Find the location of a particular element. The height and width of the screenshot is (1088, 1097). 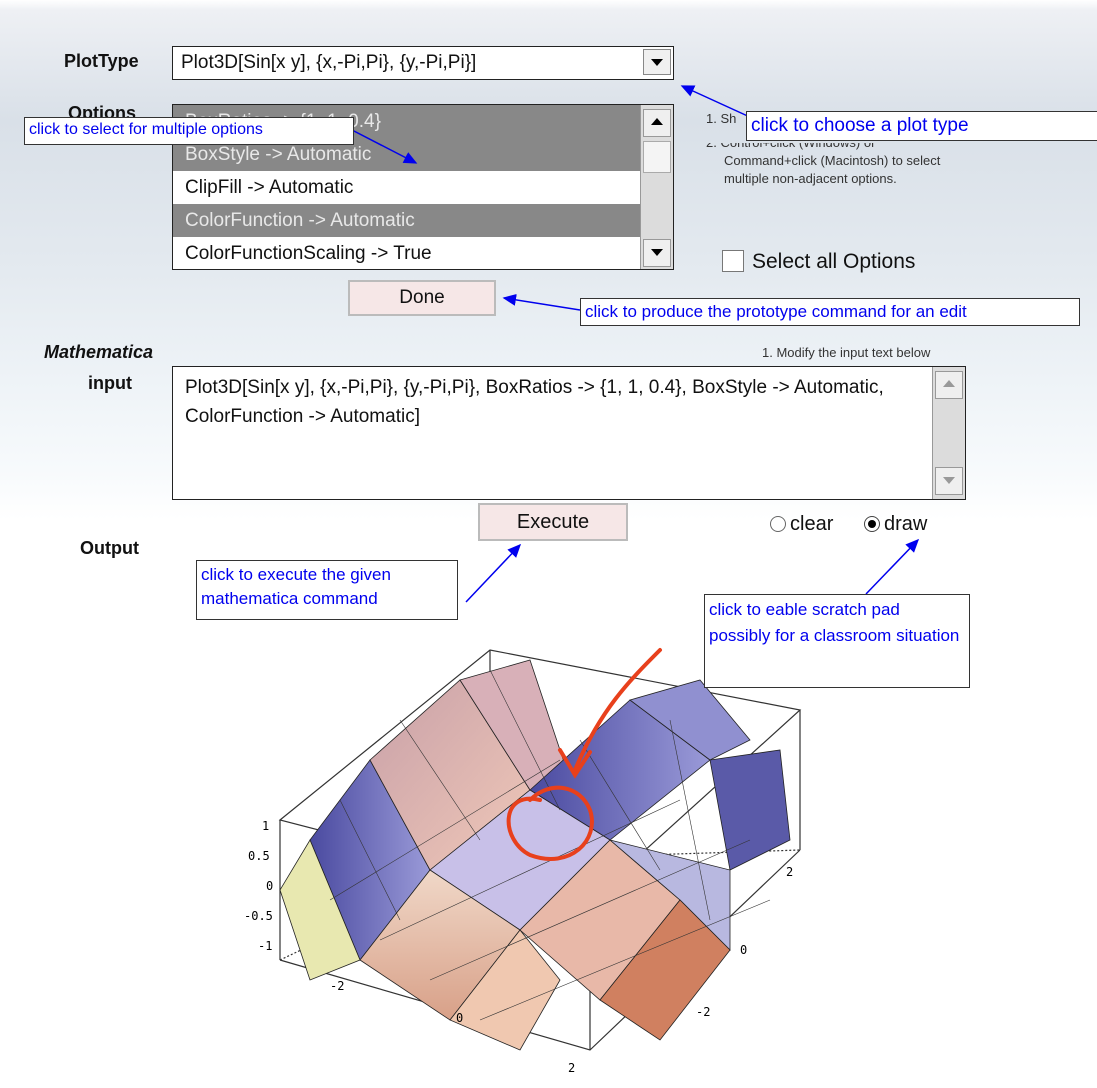

plot-mesh-lines is located at coordinates (550, 845).